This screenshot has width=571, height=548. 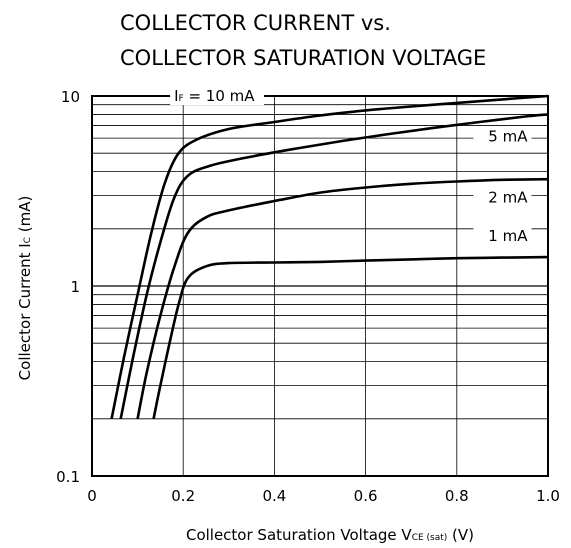 I want to click on x-tick-label: 0.2, so click(x=183, y=496).